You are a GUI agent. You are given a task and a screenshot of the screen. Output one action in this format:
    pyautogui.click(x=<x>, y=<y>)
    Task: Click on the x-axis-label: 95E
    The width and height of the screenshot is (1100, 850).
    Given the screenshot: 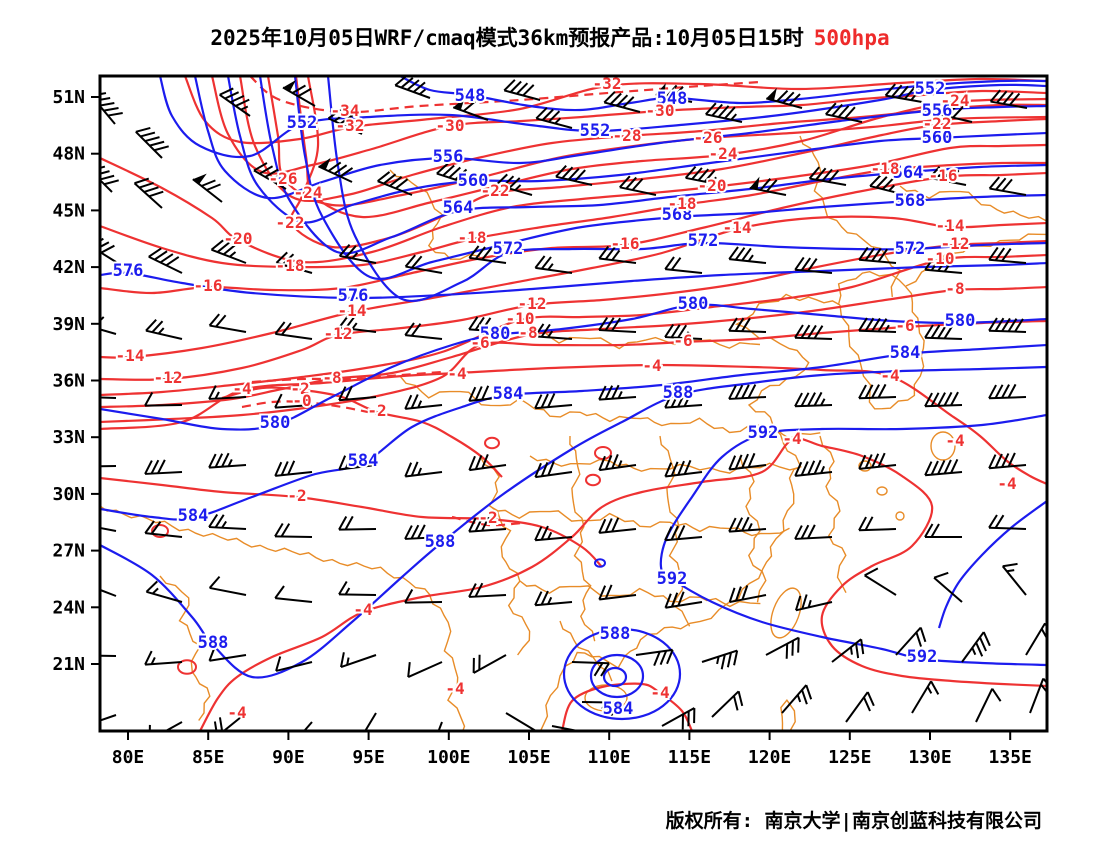 What is the action you would take?
    pyautogui.click(x=368, y=757)
    